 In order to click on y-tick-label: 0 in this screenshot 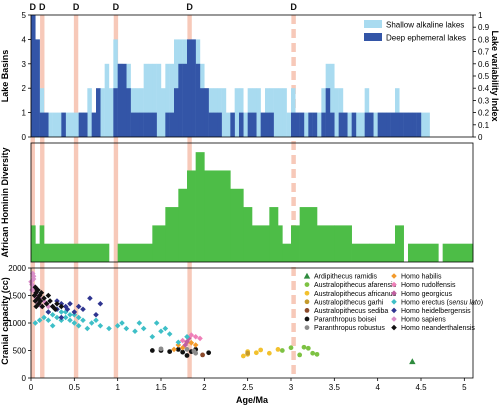, I will do `click(24, 378)`.